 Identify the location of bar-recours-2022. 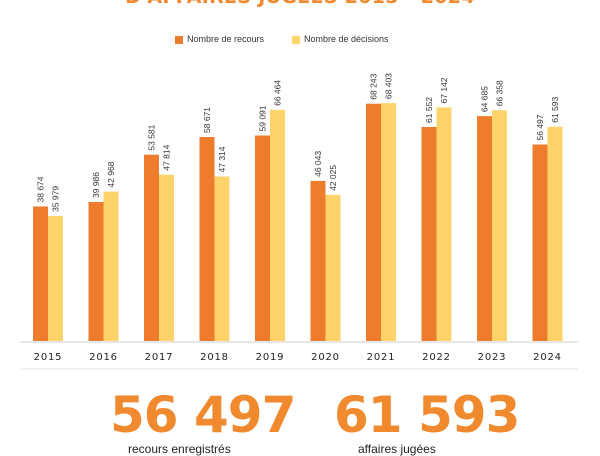
(429, 234).